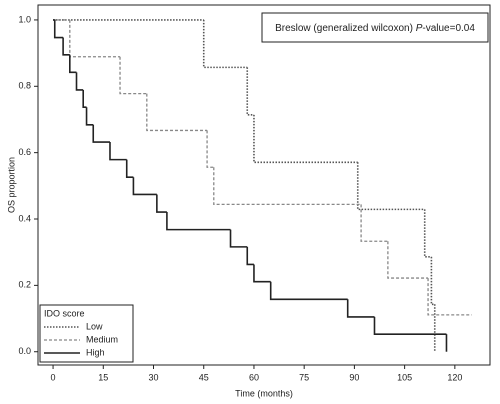 This screenshot has width=500, height=404. I want to click on x-tick-label: 75, so click(304, 377).